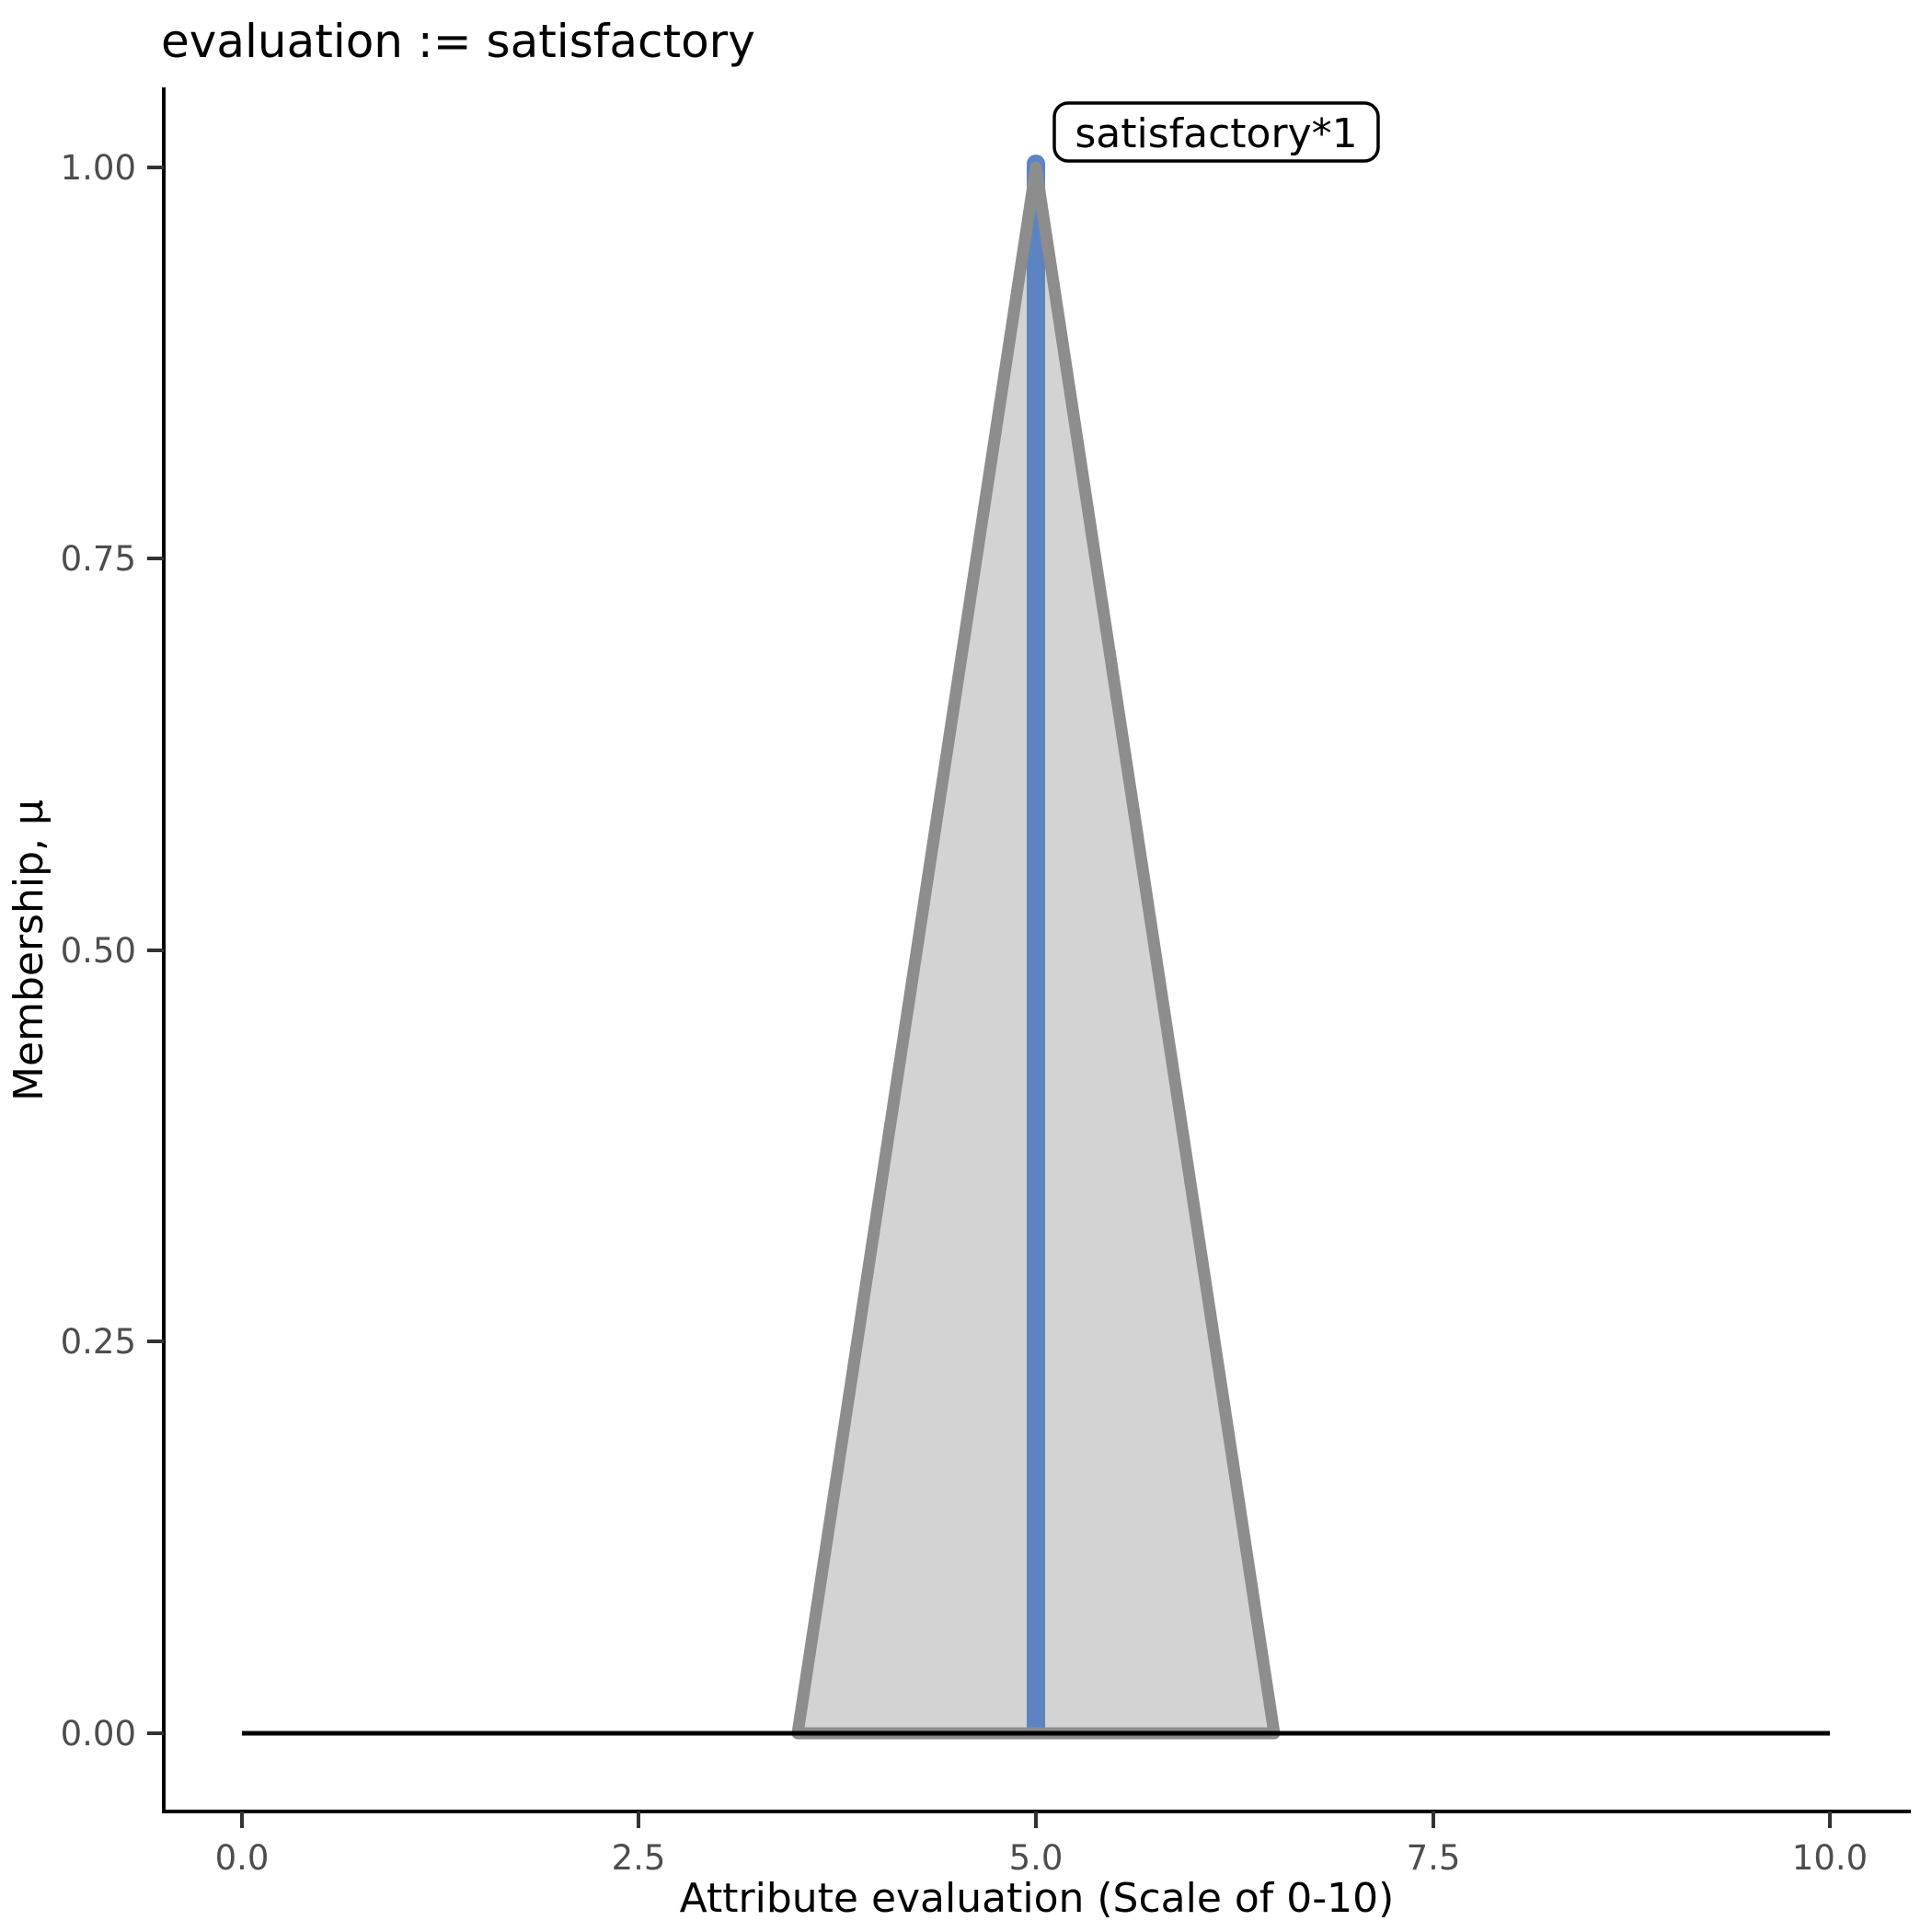  Describe the element at coordinates (639, 1858) in the screenshot. I see `x-tick-label-2.5: 2.5` at that location.